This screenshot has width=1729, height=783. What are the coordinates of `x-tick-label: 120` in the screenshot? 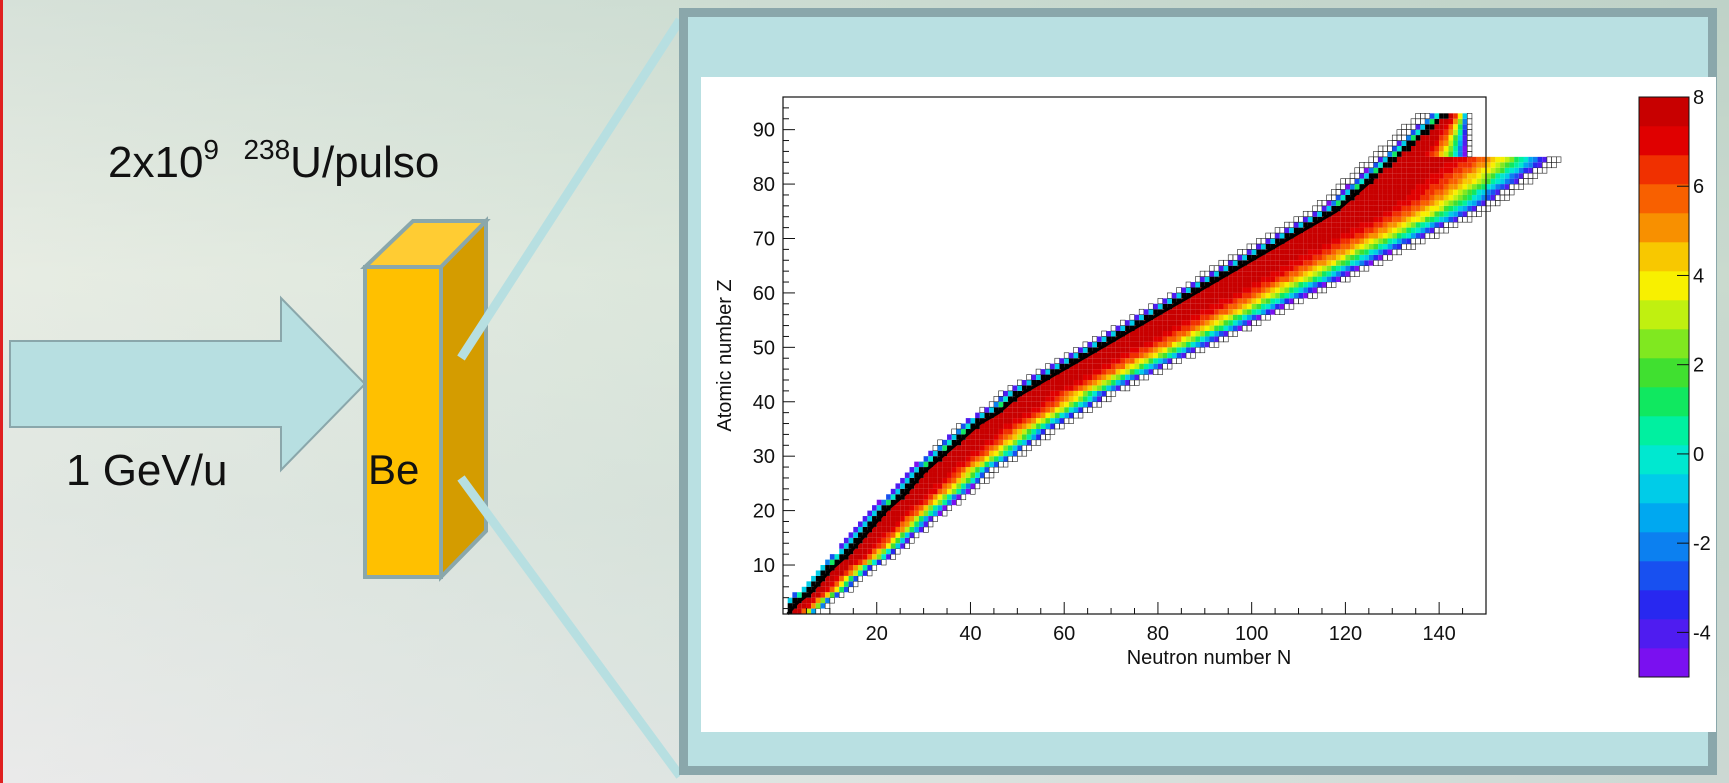 It's located at (1345, 634).